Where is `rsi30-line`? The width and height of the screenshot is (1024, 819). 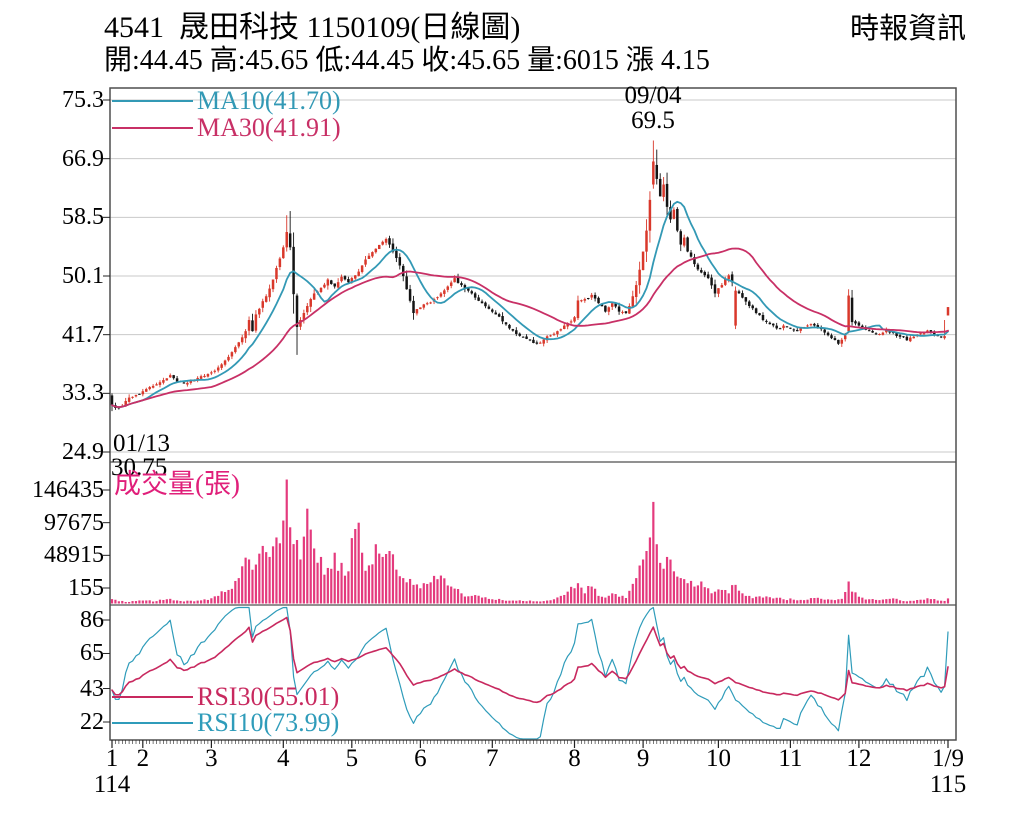 rsi30-line is located at coordinates (530, 660).